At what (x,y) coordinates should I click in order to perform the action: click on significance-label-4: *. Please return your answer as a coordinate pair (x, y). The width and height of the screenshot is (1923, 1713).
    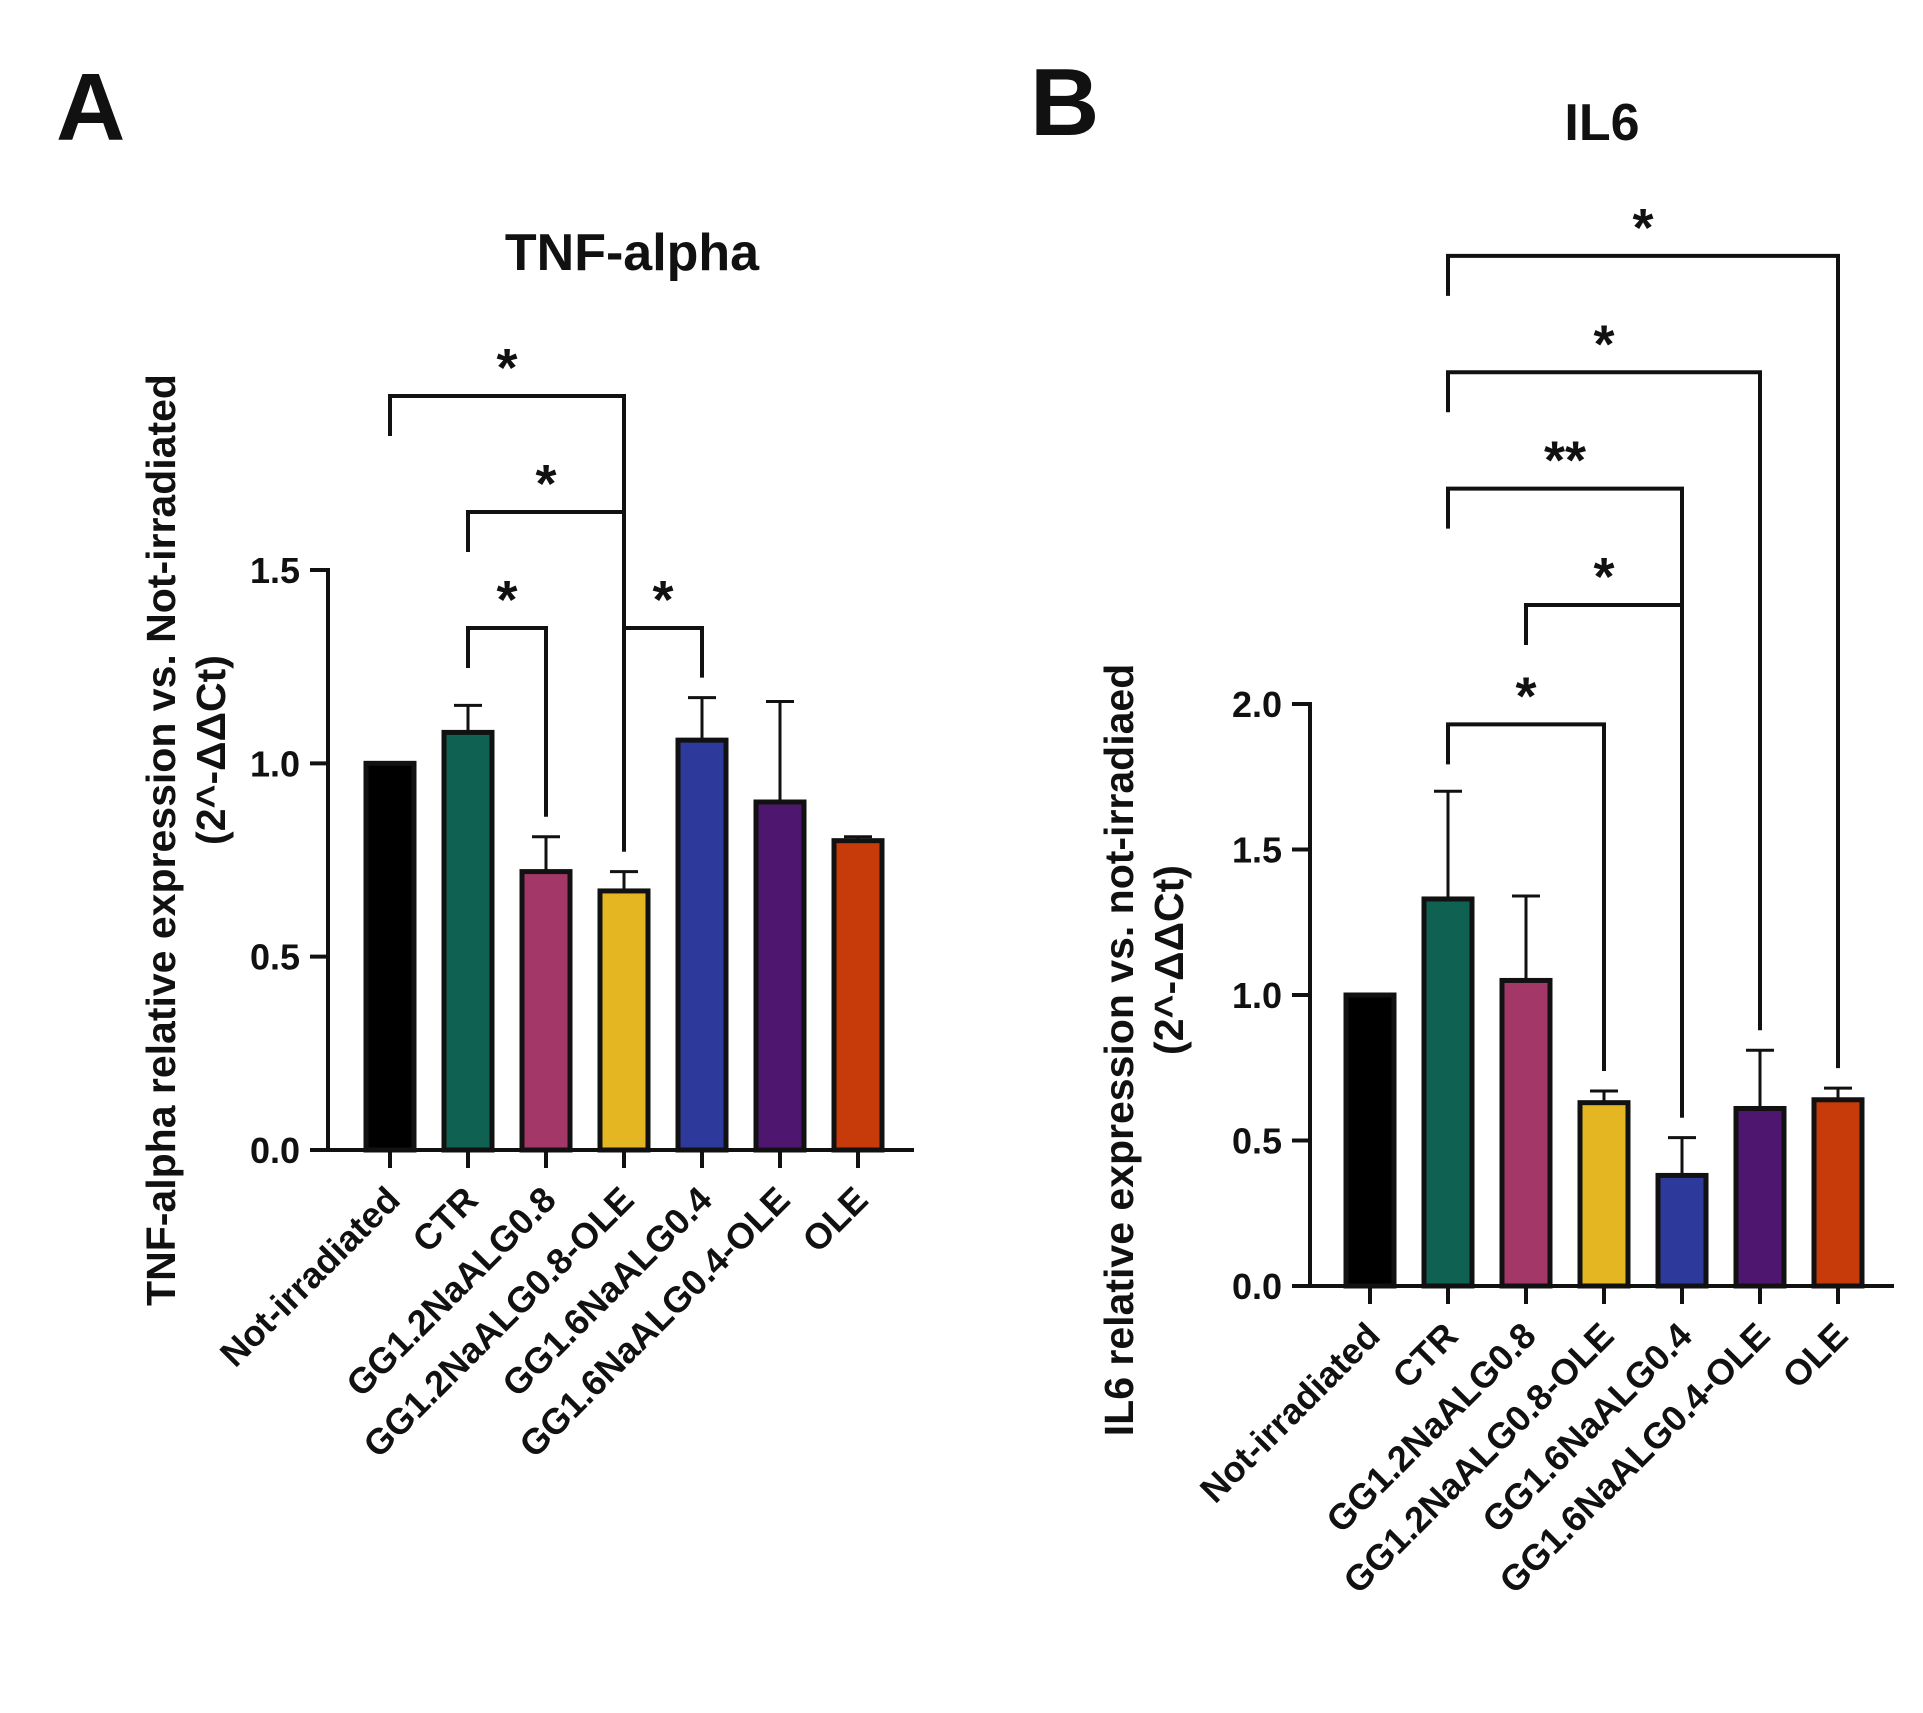
    Looking at the image, I should click on (1642, 228).